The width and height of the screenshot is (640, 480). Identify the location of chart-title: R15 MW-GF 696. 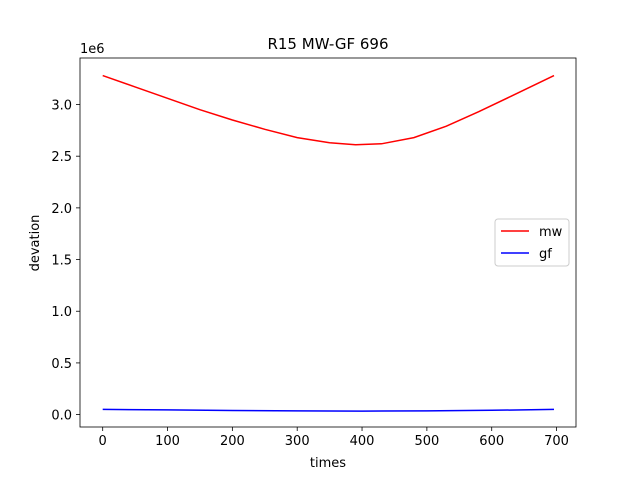
(327, 44).